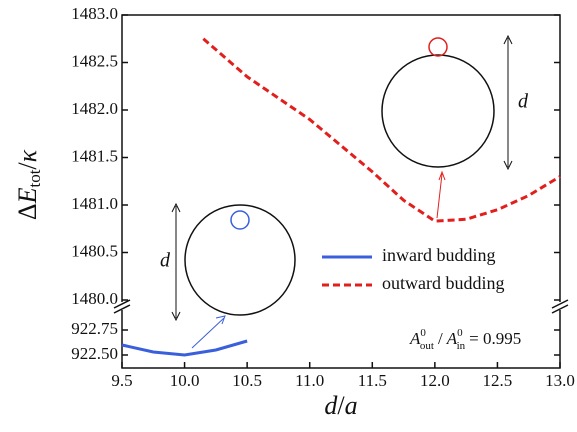  What do you see at coordinates (427, 346) in the screenshot?
I see `annotation-part: out` at bounding box center [427, 346].